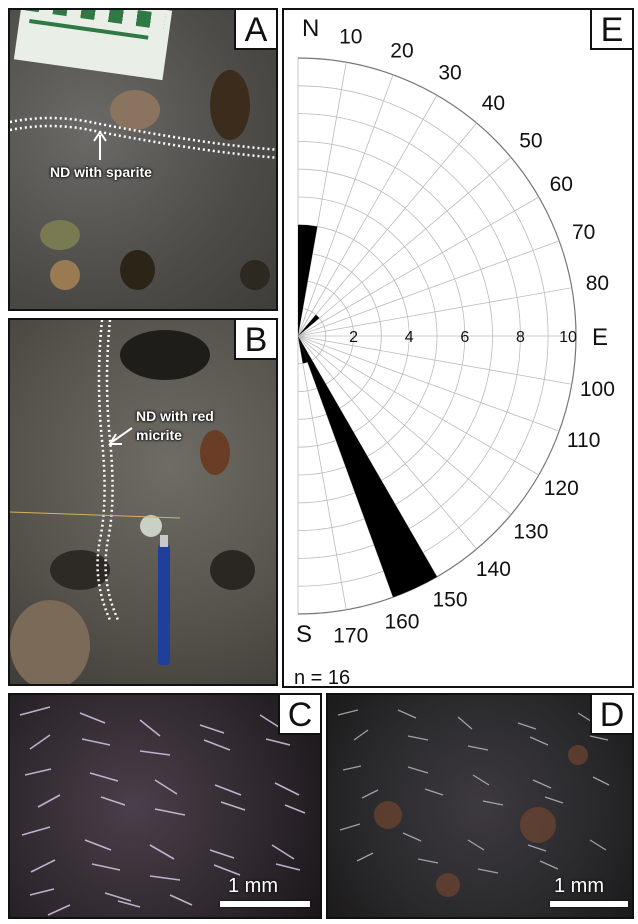 The width and height of the screenshot is (638, 924). Describe the element at coordinates (611, 30) in the screenshot. I see `panel-e-letter: E` at that location.